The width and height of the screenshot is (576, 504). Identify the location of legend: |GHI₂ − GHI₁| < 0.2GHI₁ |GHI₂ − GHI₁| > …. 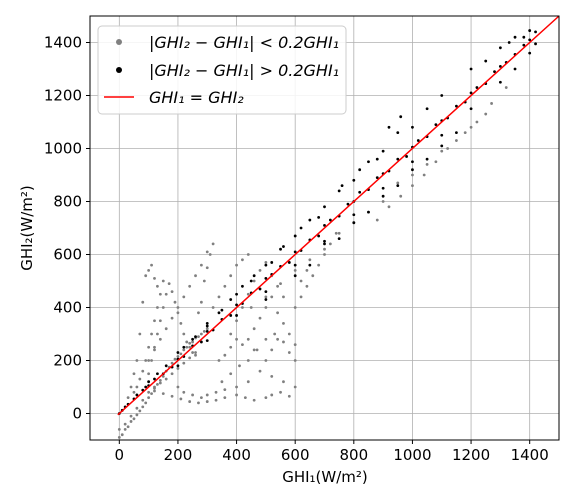
(222, 70).